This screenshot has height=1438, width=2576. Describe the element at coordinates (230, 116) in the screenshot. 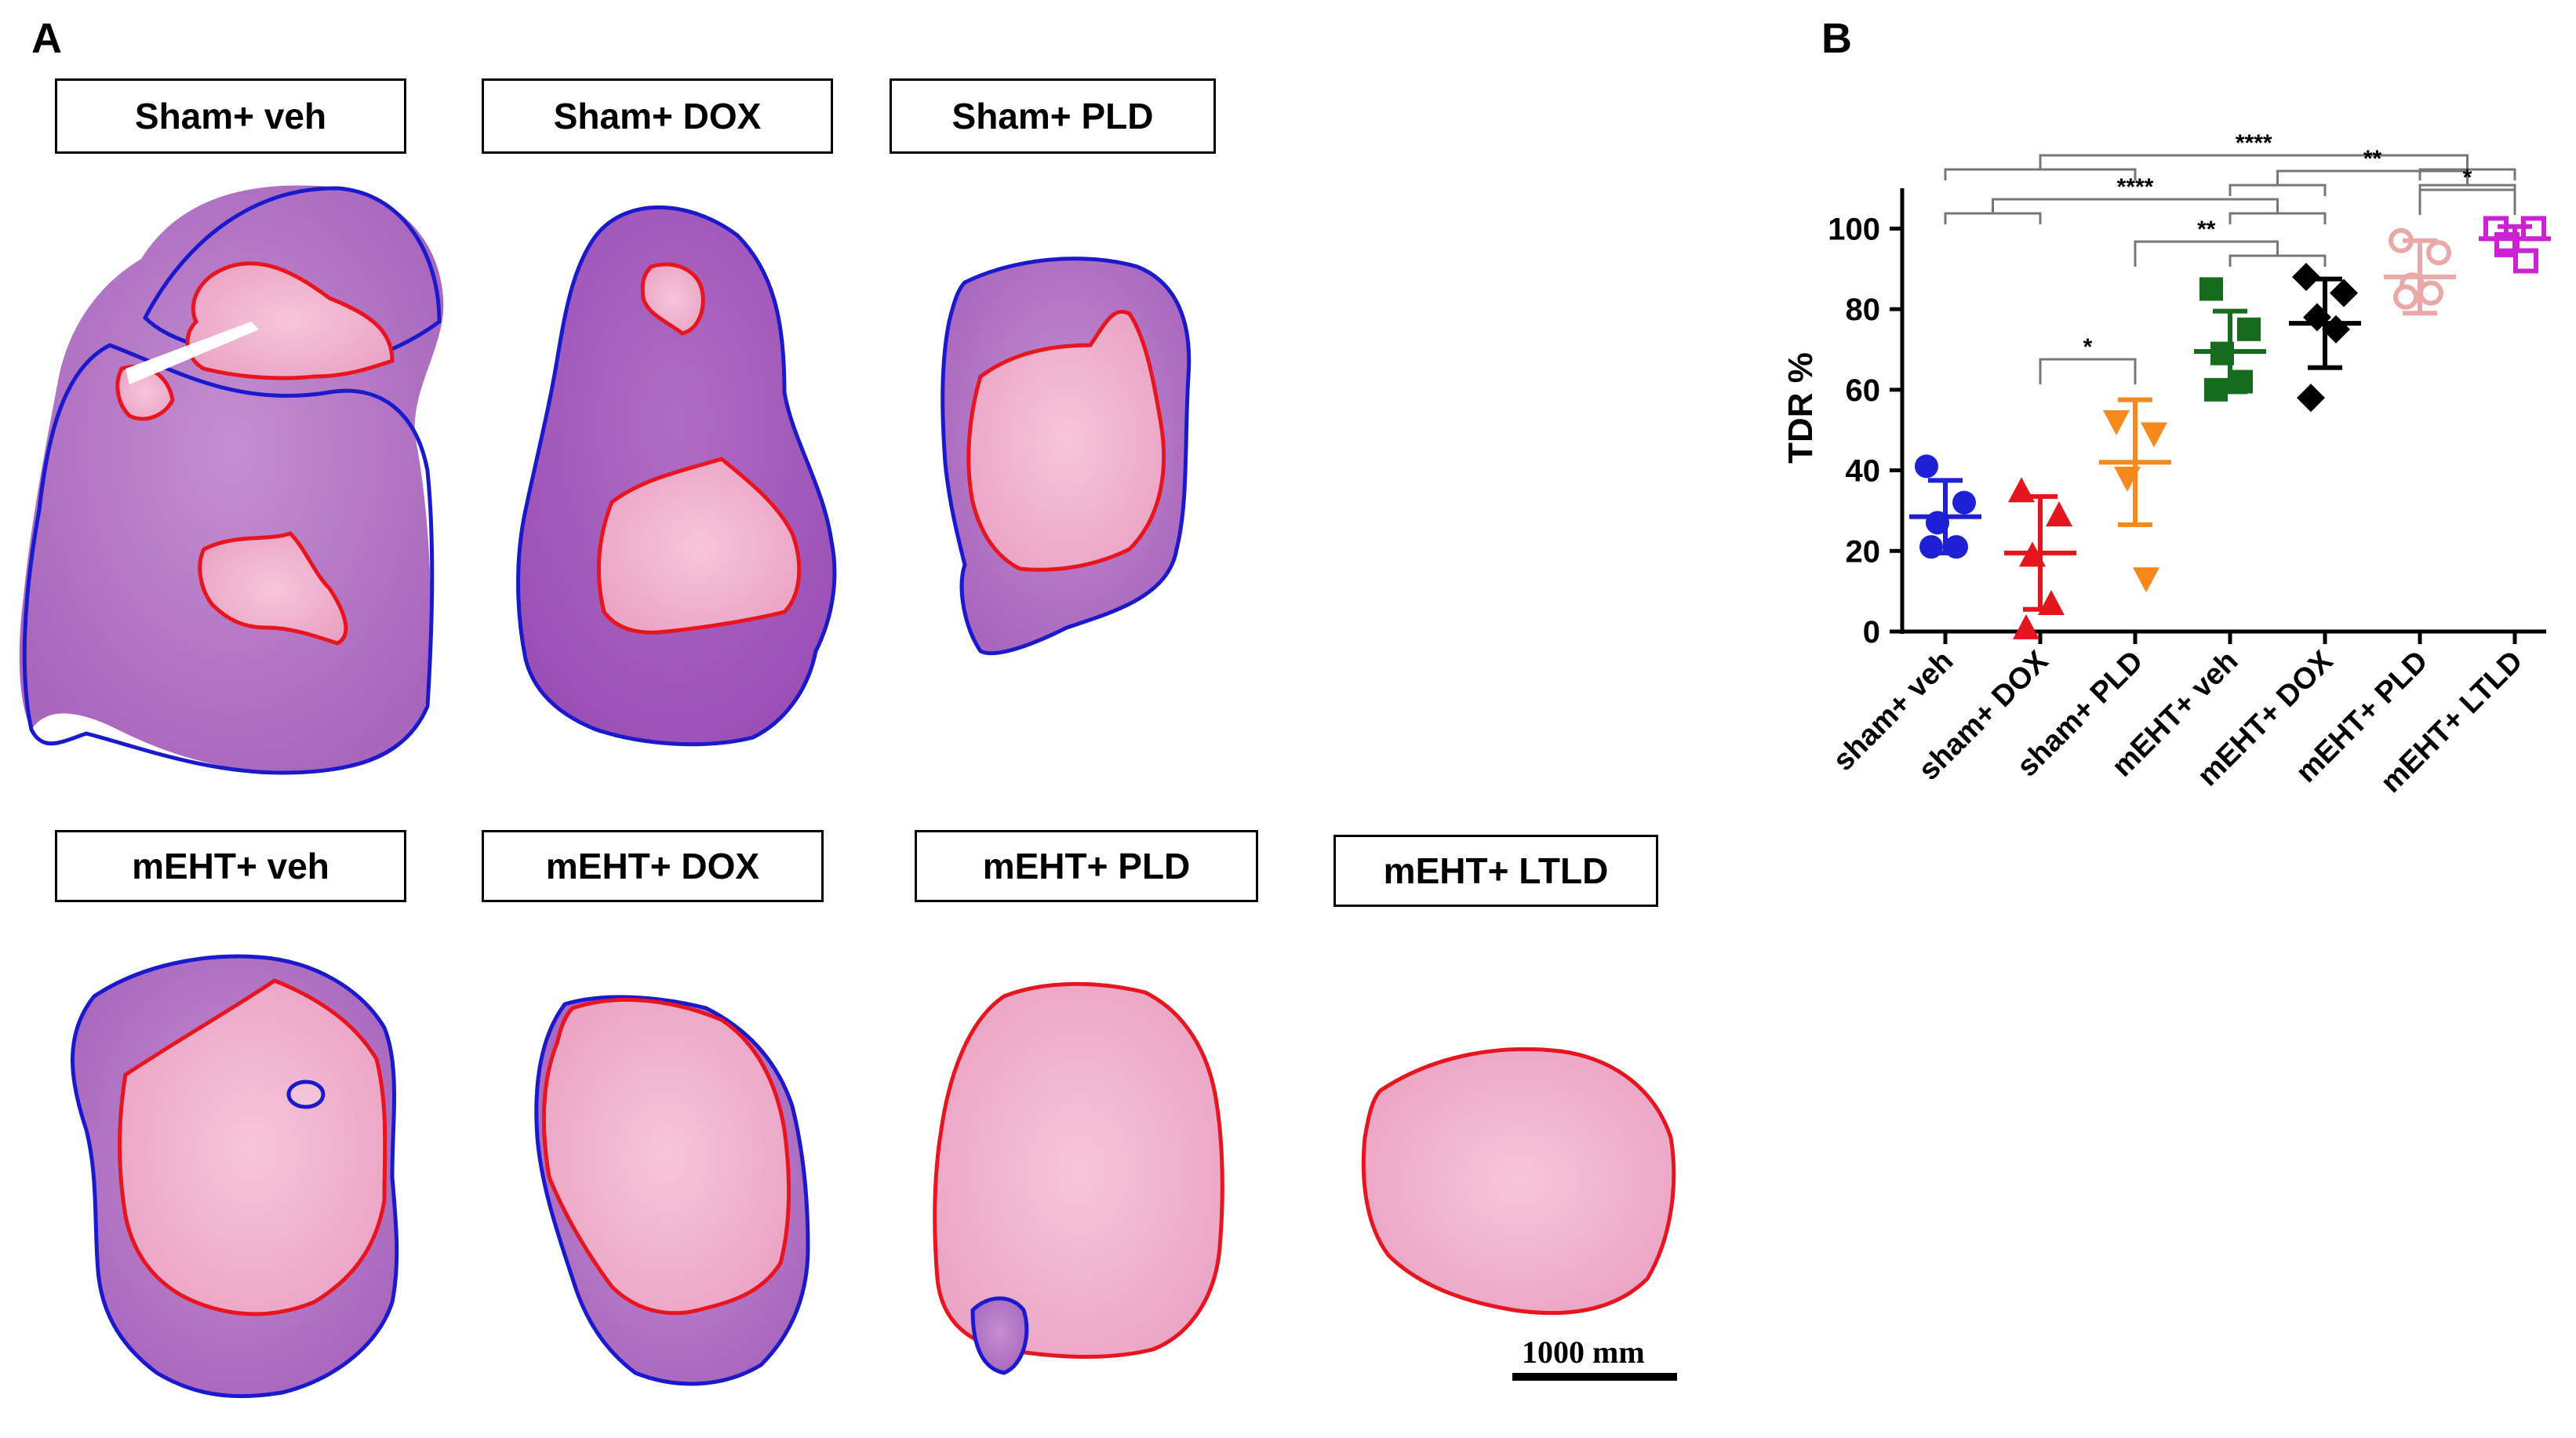

I see `label-sham-veh: Sham+ veh` at that location.